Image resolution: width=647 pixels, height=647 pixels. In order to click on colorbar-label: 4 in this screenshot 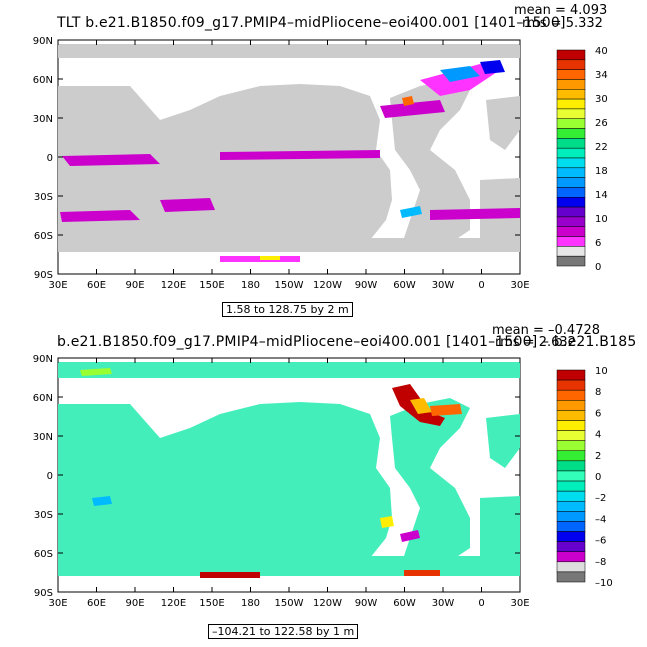, I will do `click(598, 435)`.